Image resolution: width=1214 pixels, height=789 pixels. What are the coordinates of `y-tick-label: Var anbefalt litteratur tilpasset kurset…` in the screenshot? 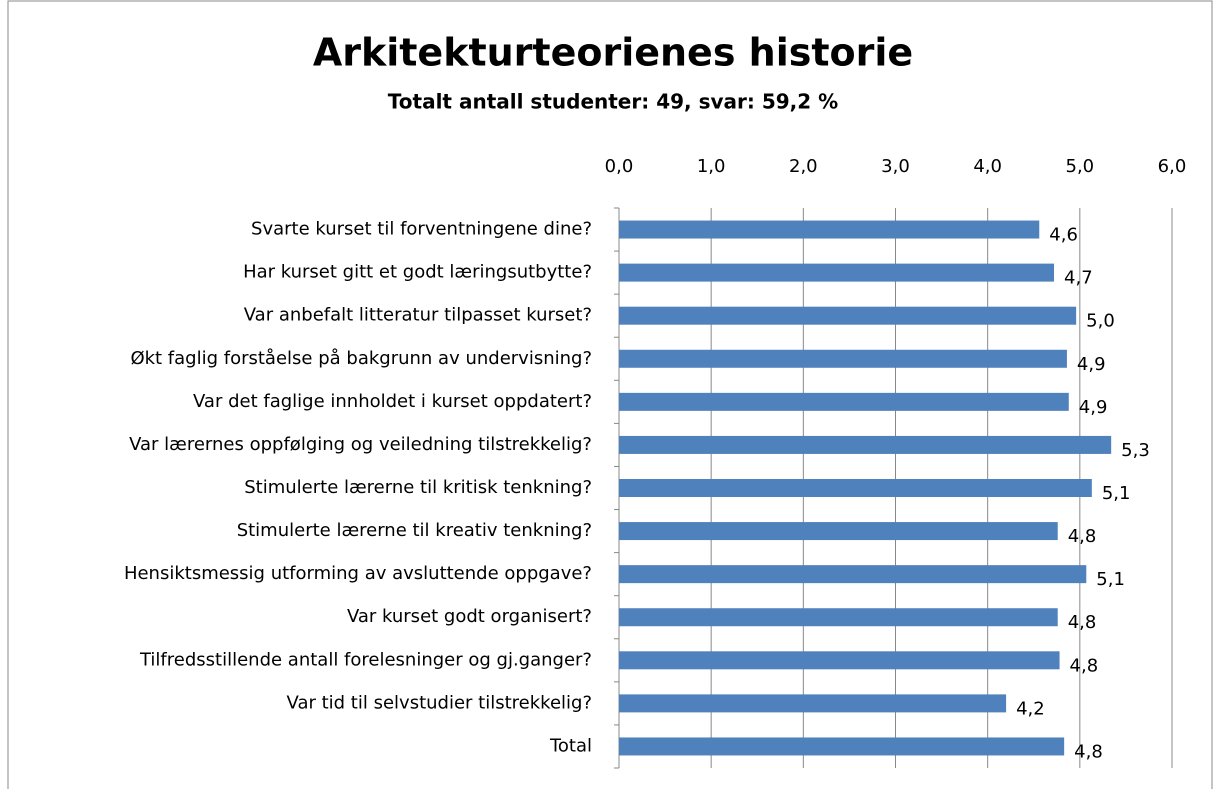 It's located at (418, 315).